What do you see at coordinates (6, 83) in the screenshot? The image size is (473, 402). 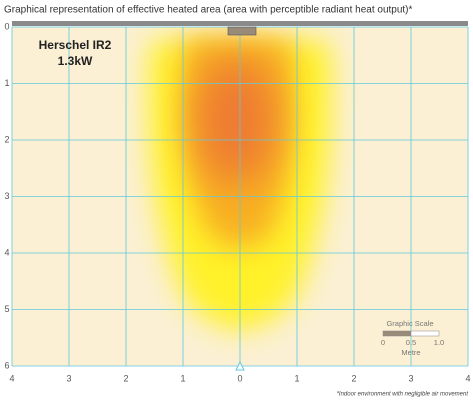 I see `y-tick-label: 1` at bounding box center [6, 83].